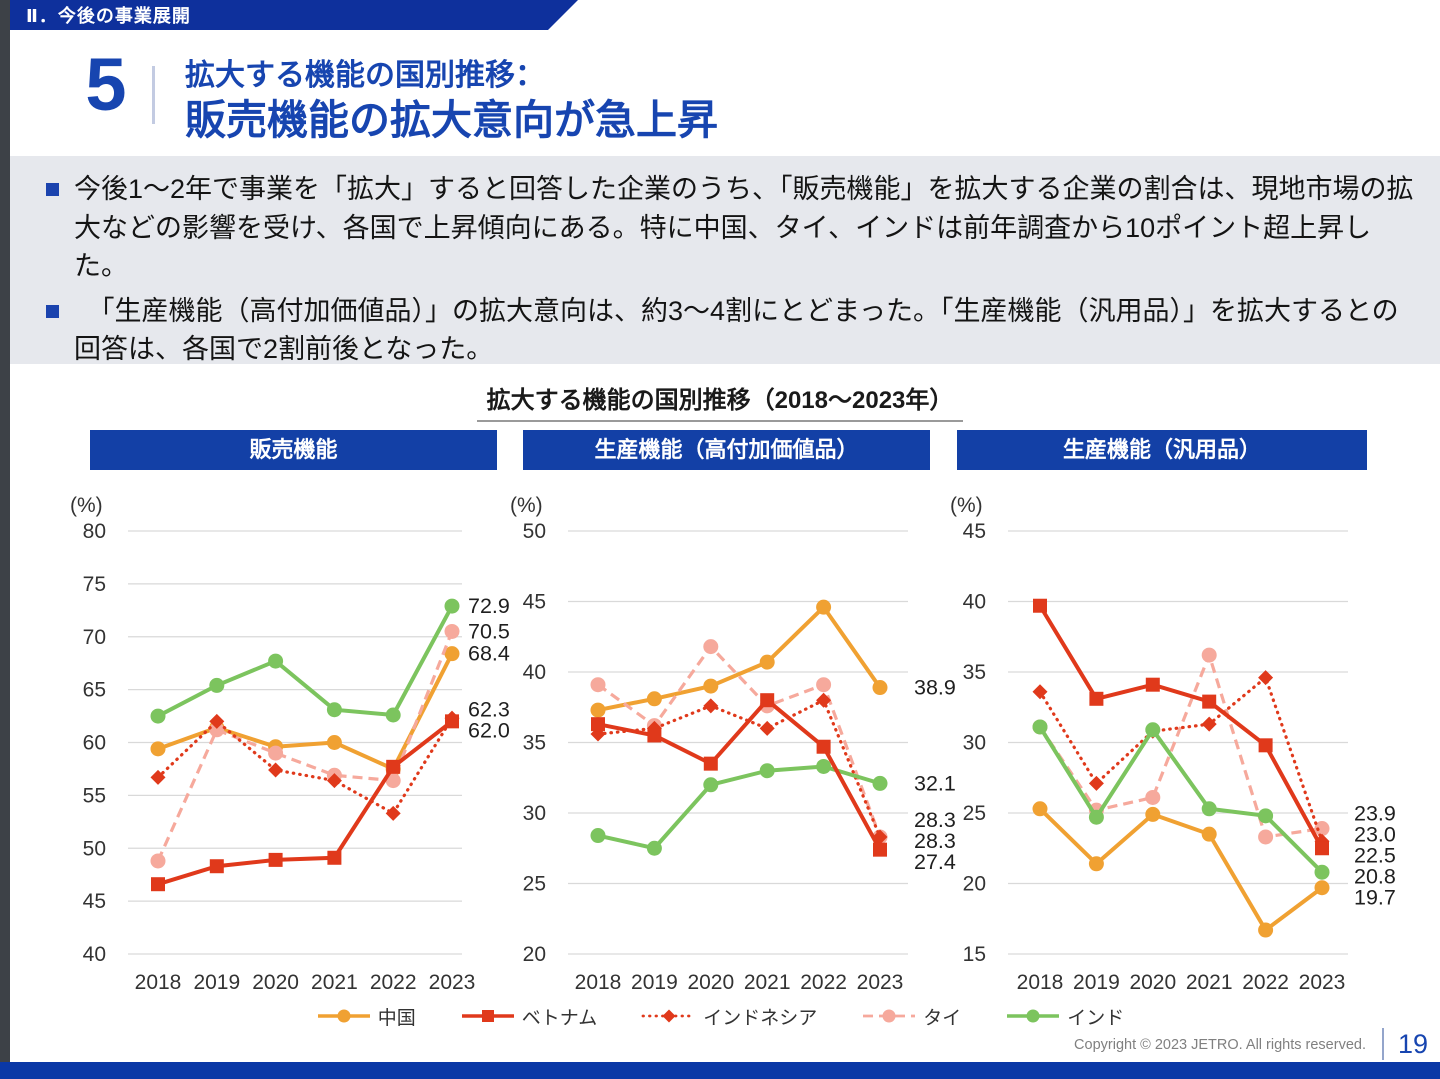 This screenshot has width=1440, height=1079. I want to click on end-value-label: 72.9, so click(489, 606).